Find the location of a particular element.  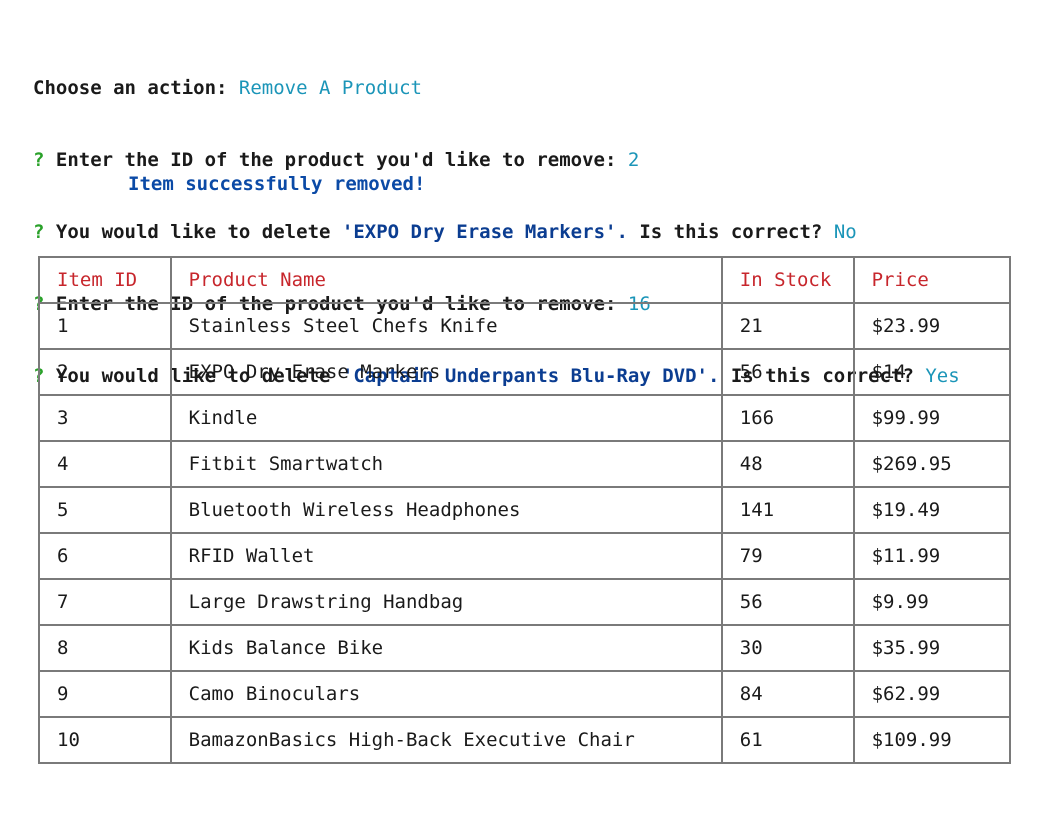

cell-price: $19.49 is located at coordinates (932, 510).